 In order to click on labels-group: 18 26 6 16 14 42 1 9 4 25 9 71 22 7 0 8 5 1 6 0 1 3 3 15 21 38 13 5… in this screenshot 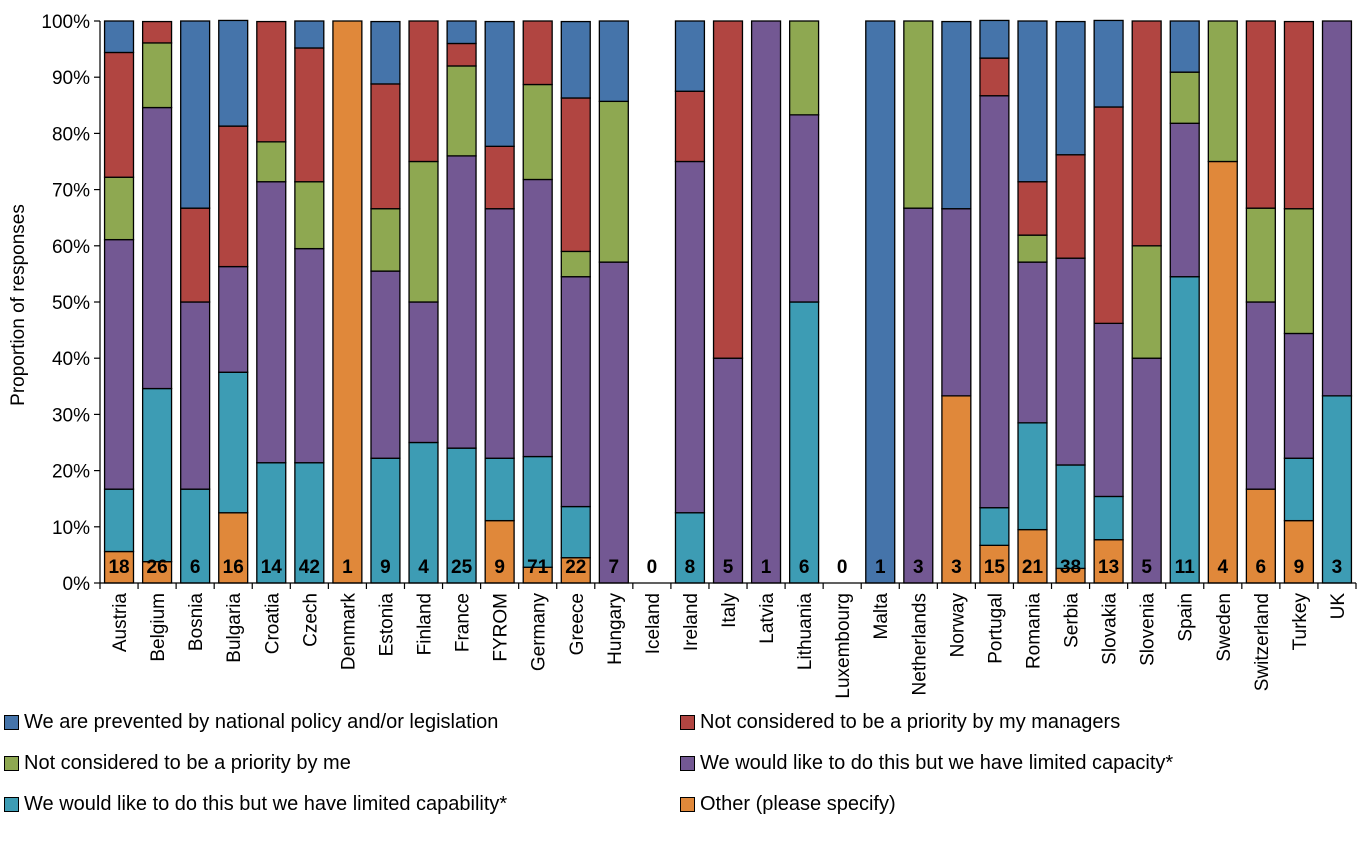, I will do `click(725, 567)`.